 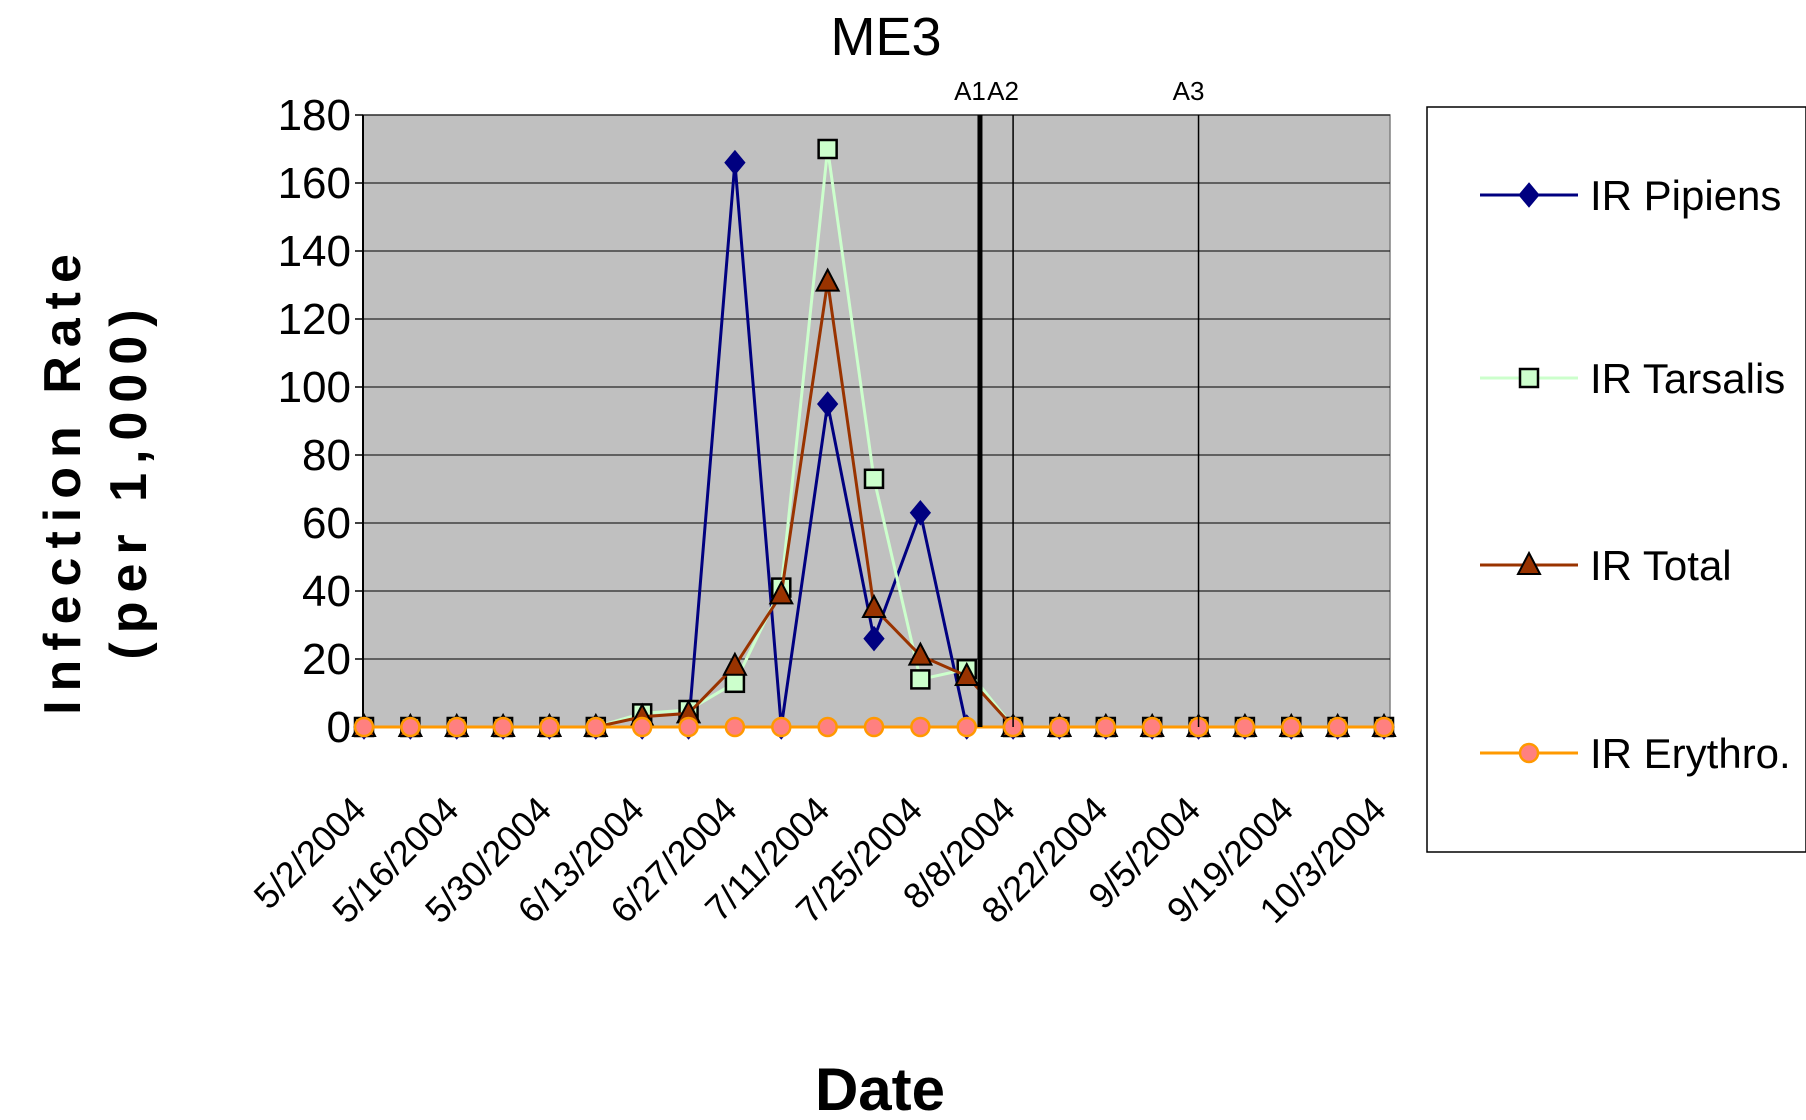 What do you see at coordinates (129, 479) in the screenshot?
I see `y-axis-label-line2: (per 1,000)` at bounding box center [129, 479].